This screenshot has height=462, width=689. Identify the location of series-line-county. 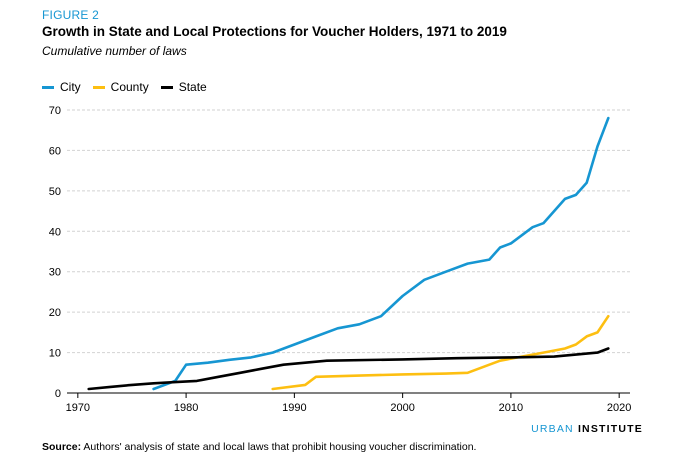
(440, 352).